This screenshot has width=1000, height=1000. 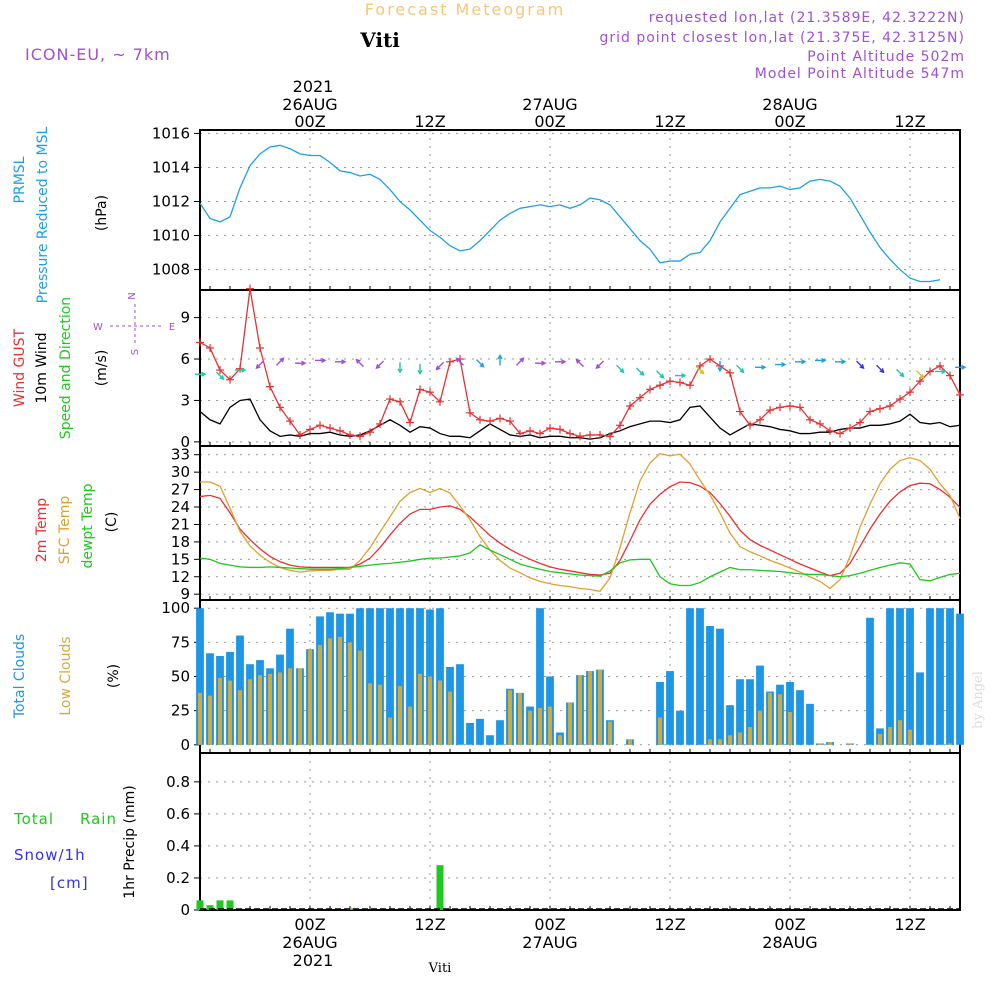 What do you see at coordinates (175, 608) in the screenshot?
I see `y-tick-label: 100` at bounding box center [175, 608].